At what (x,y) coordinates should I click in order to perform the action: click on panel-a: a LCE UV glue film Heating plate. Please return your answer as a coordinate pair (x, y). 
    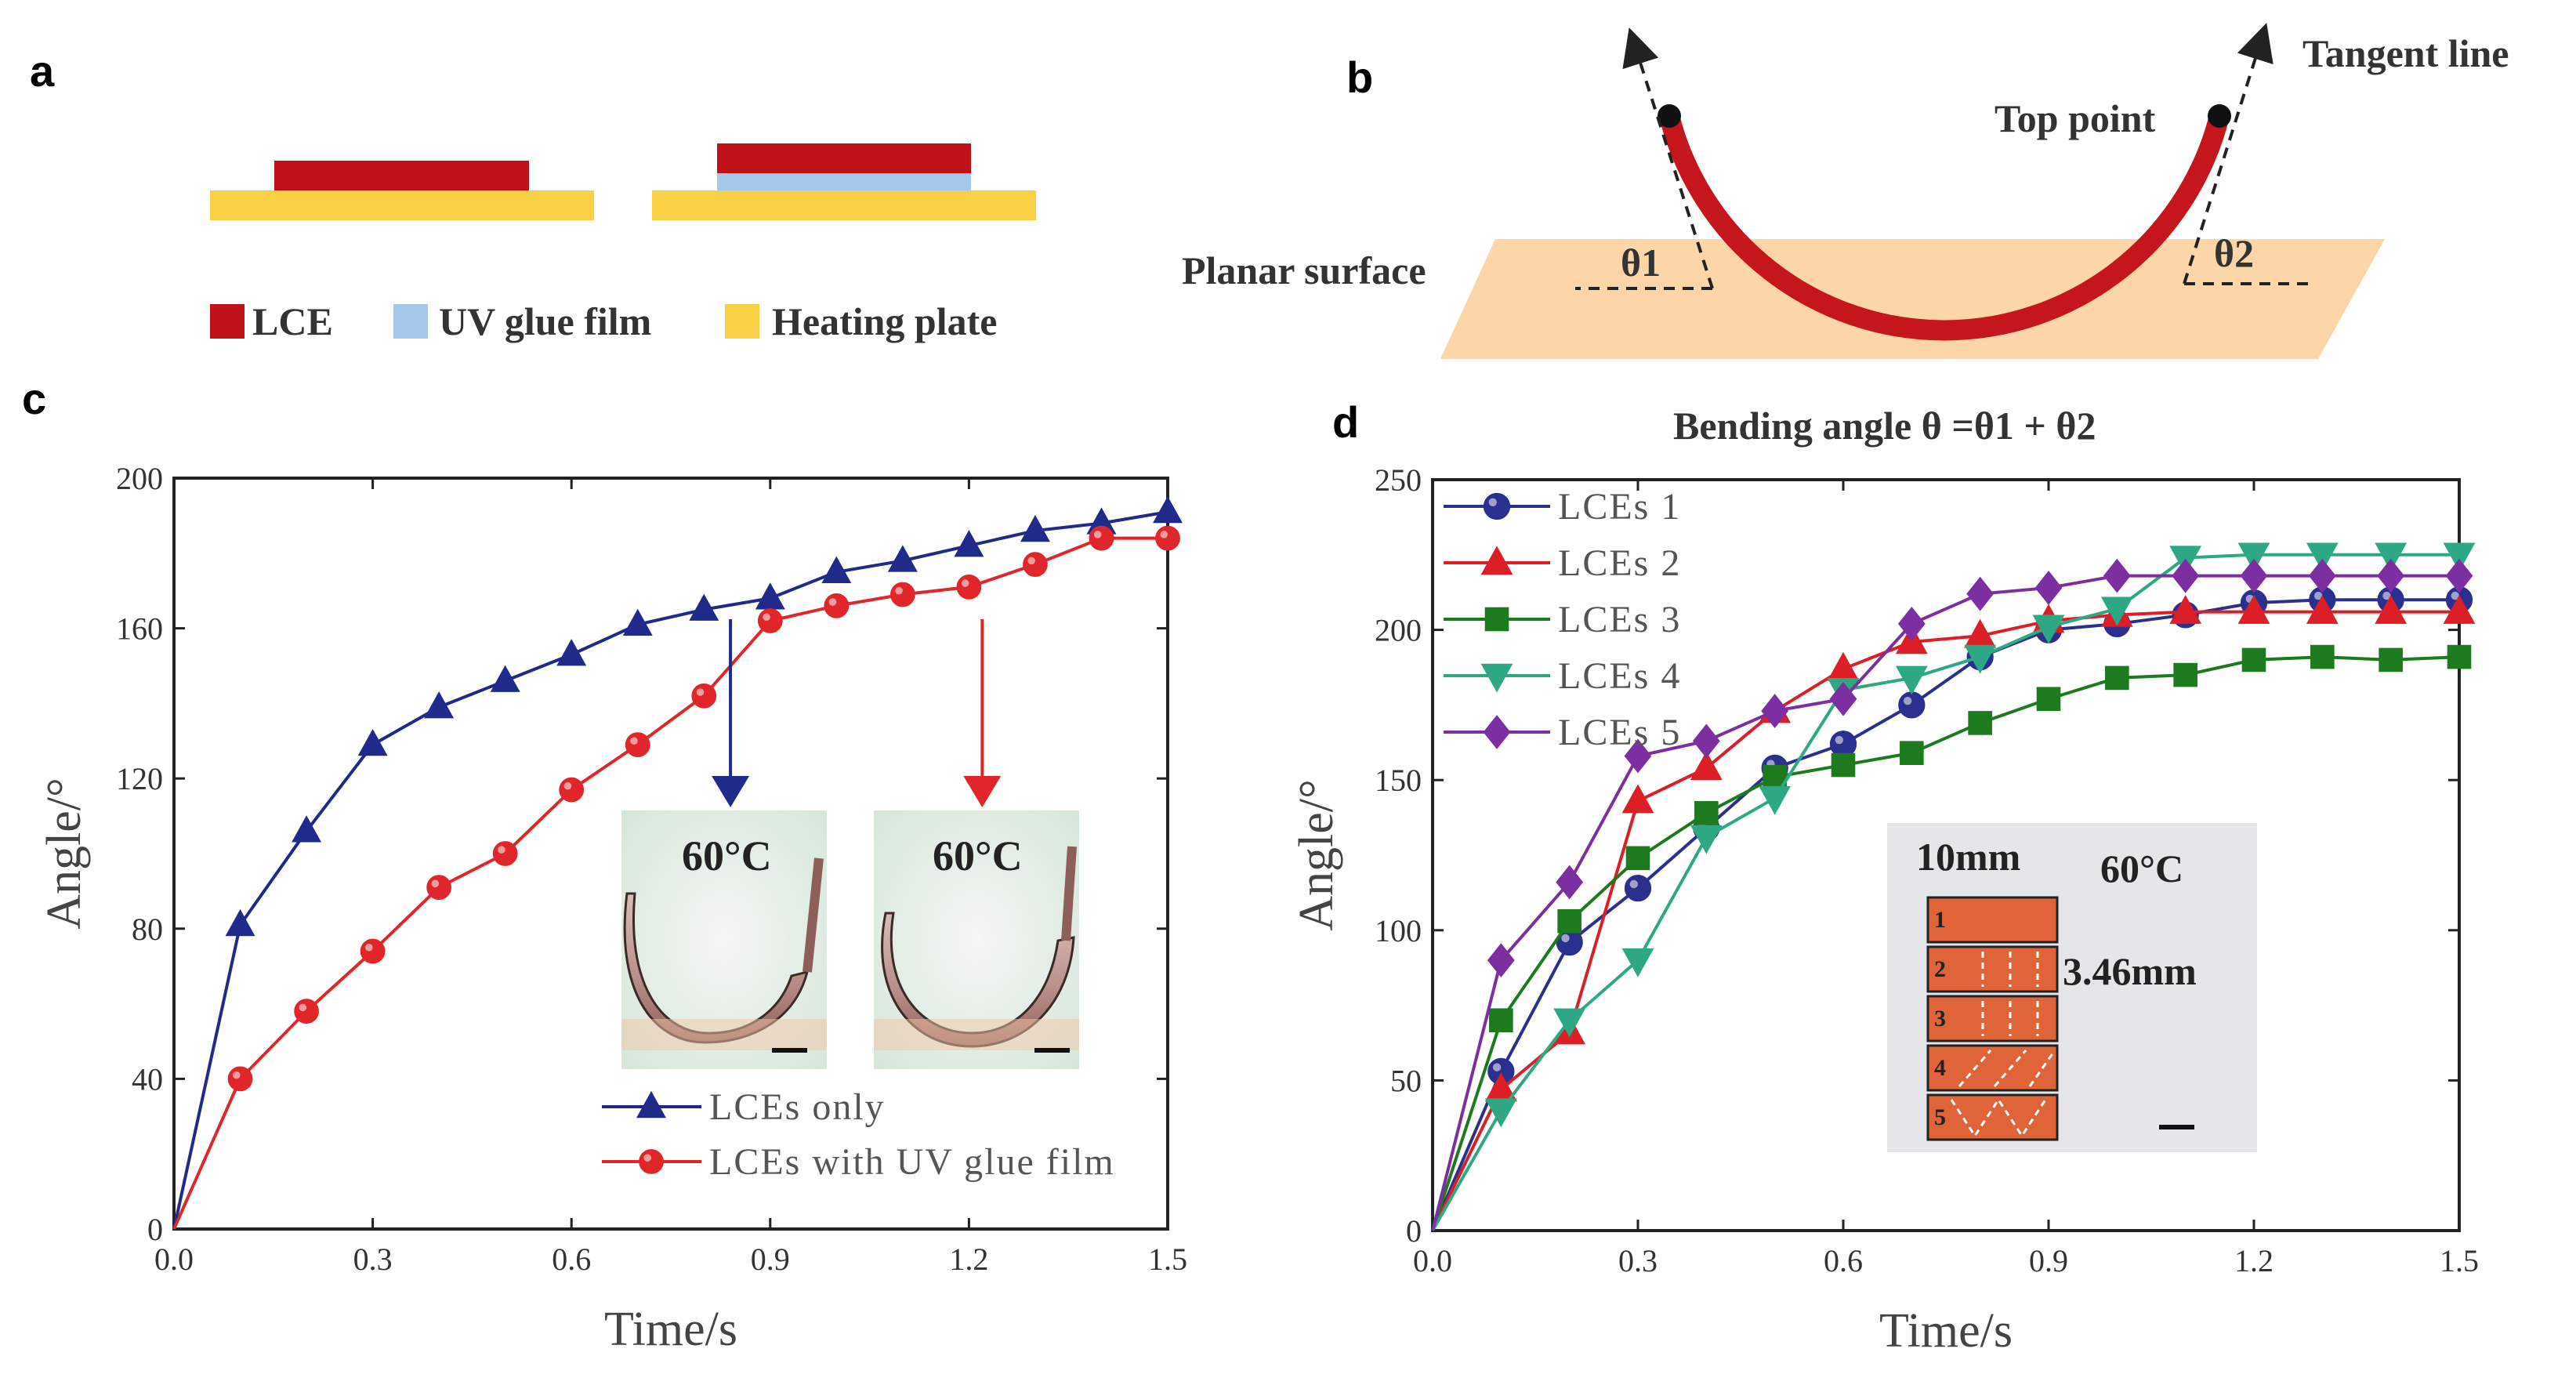
    Looking at the image, I should click on (533, 194).